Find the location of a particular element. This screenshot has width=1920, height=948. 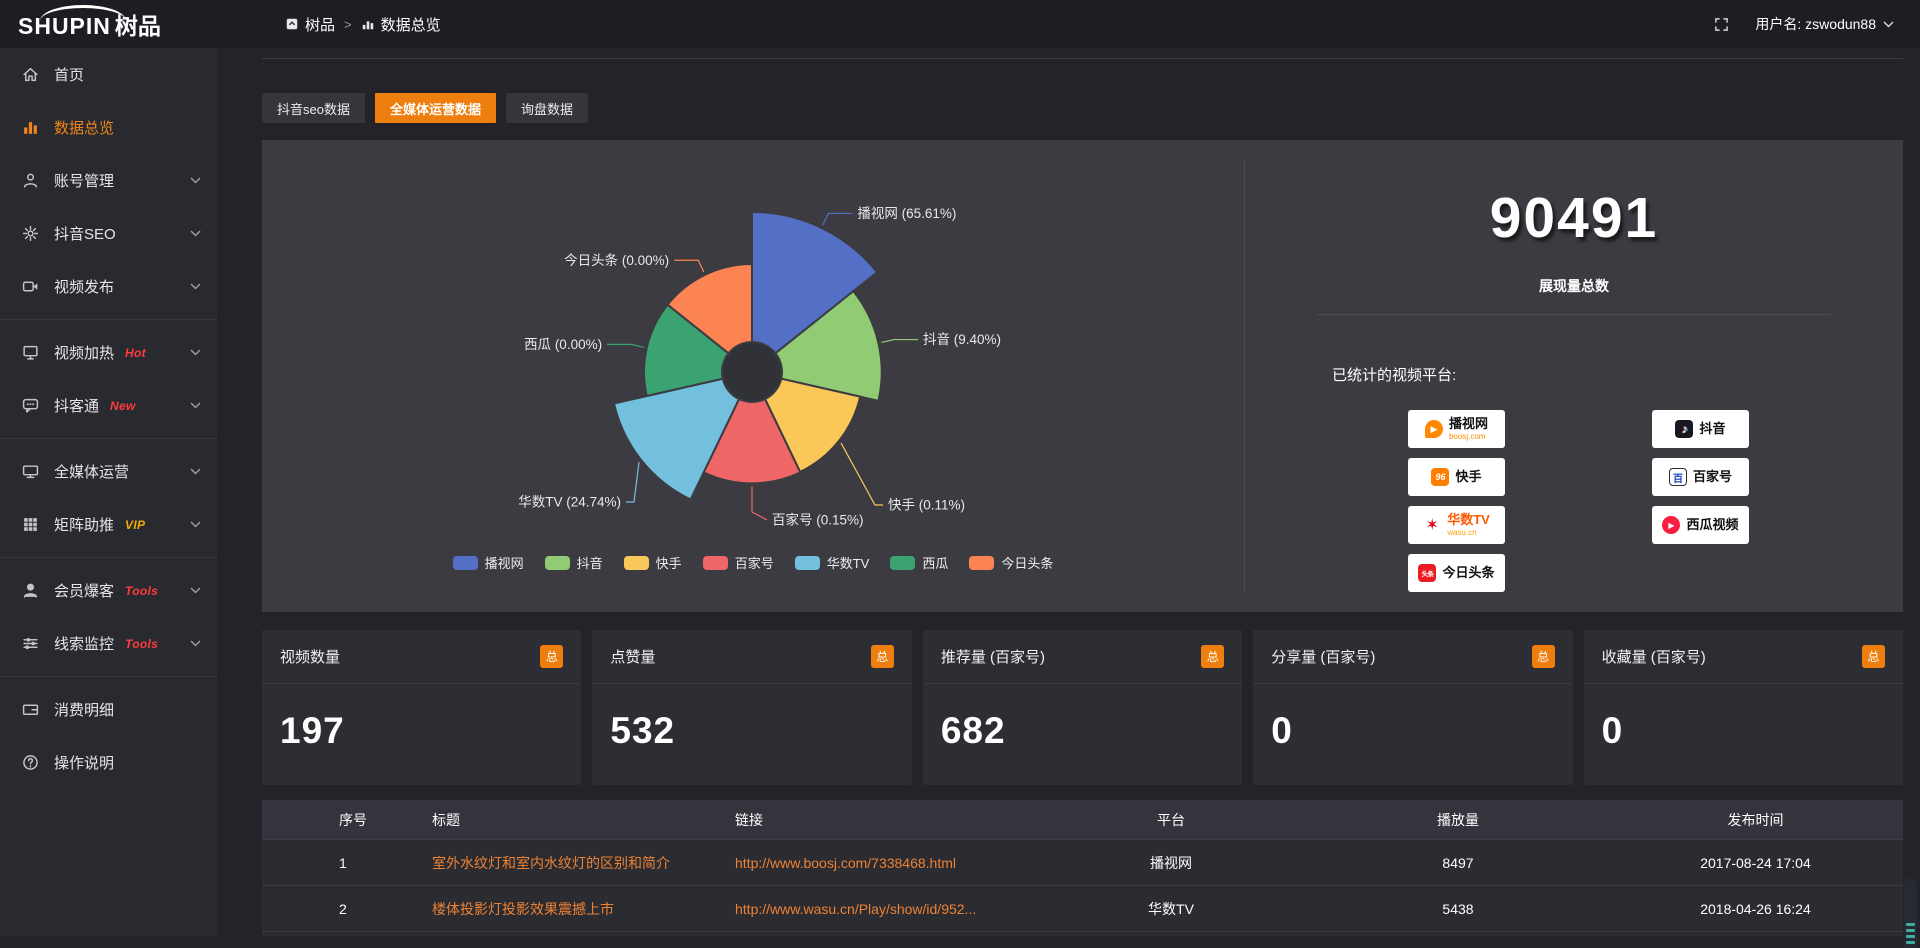

pie-label-今日头条: 今日头条 (0.00%) is located at coordinates (616, 260).